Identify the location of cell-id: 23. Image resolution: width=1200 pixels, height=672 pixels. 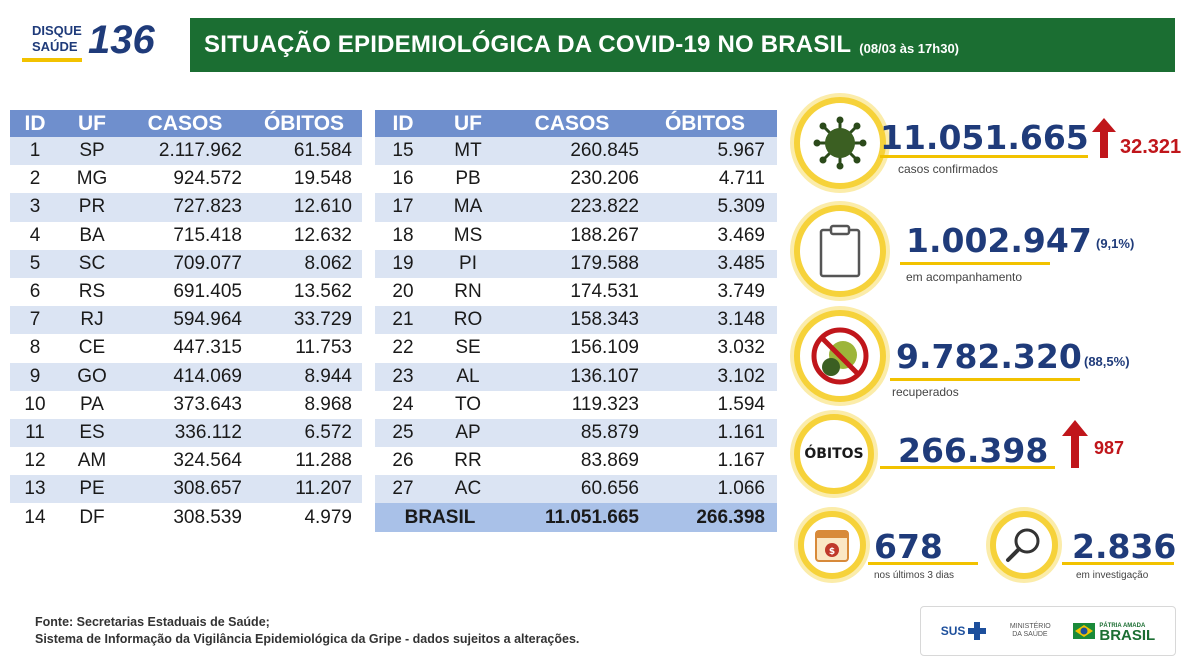
(403, 376).